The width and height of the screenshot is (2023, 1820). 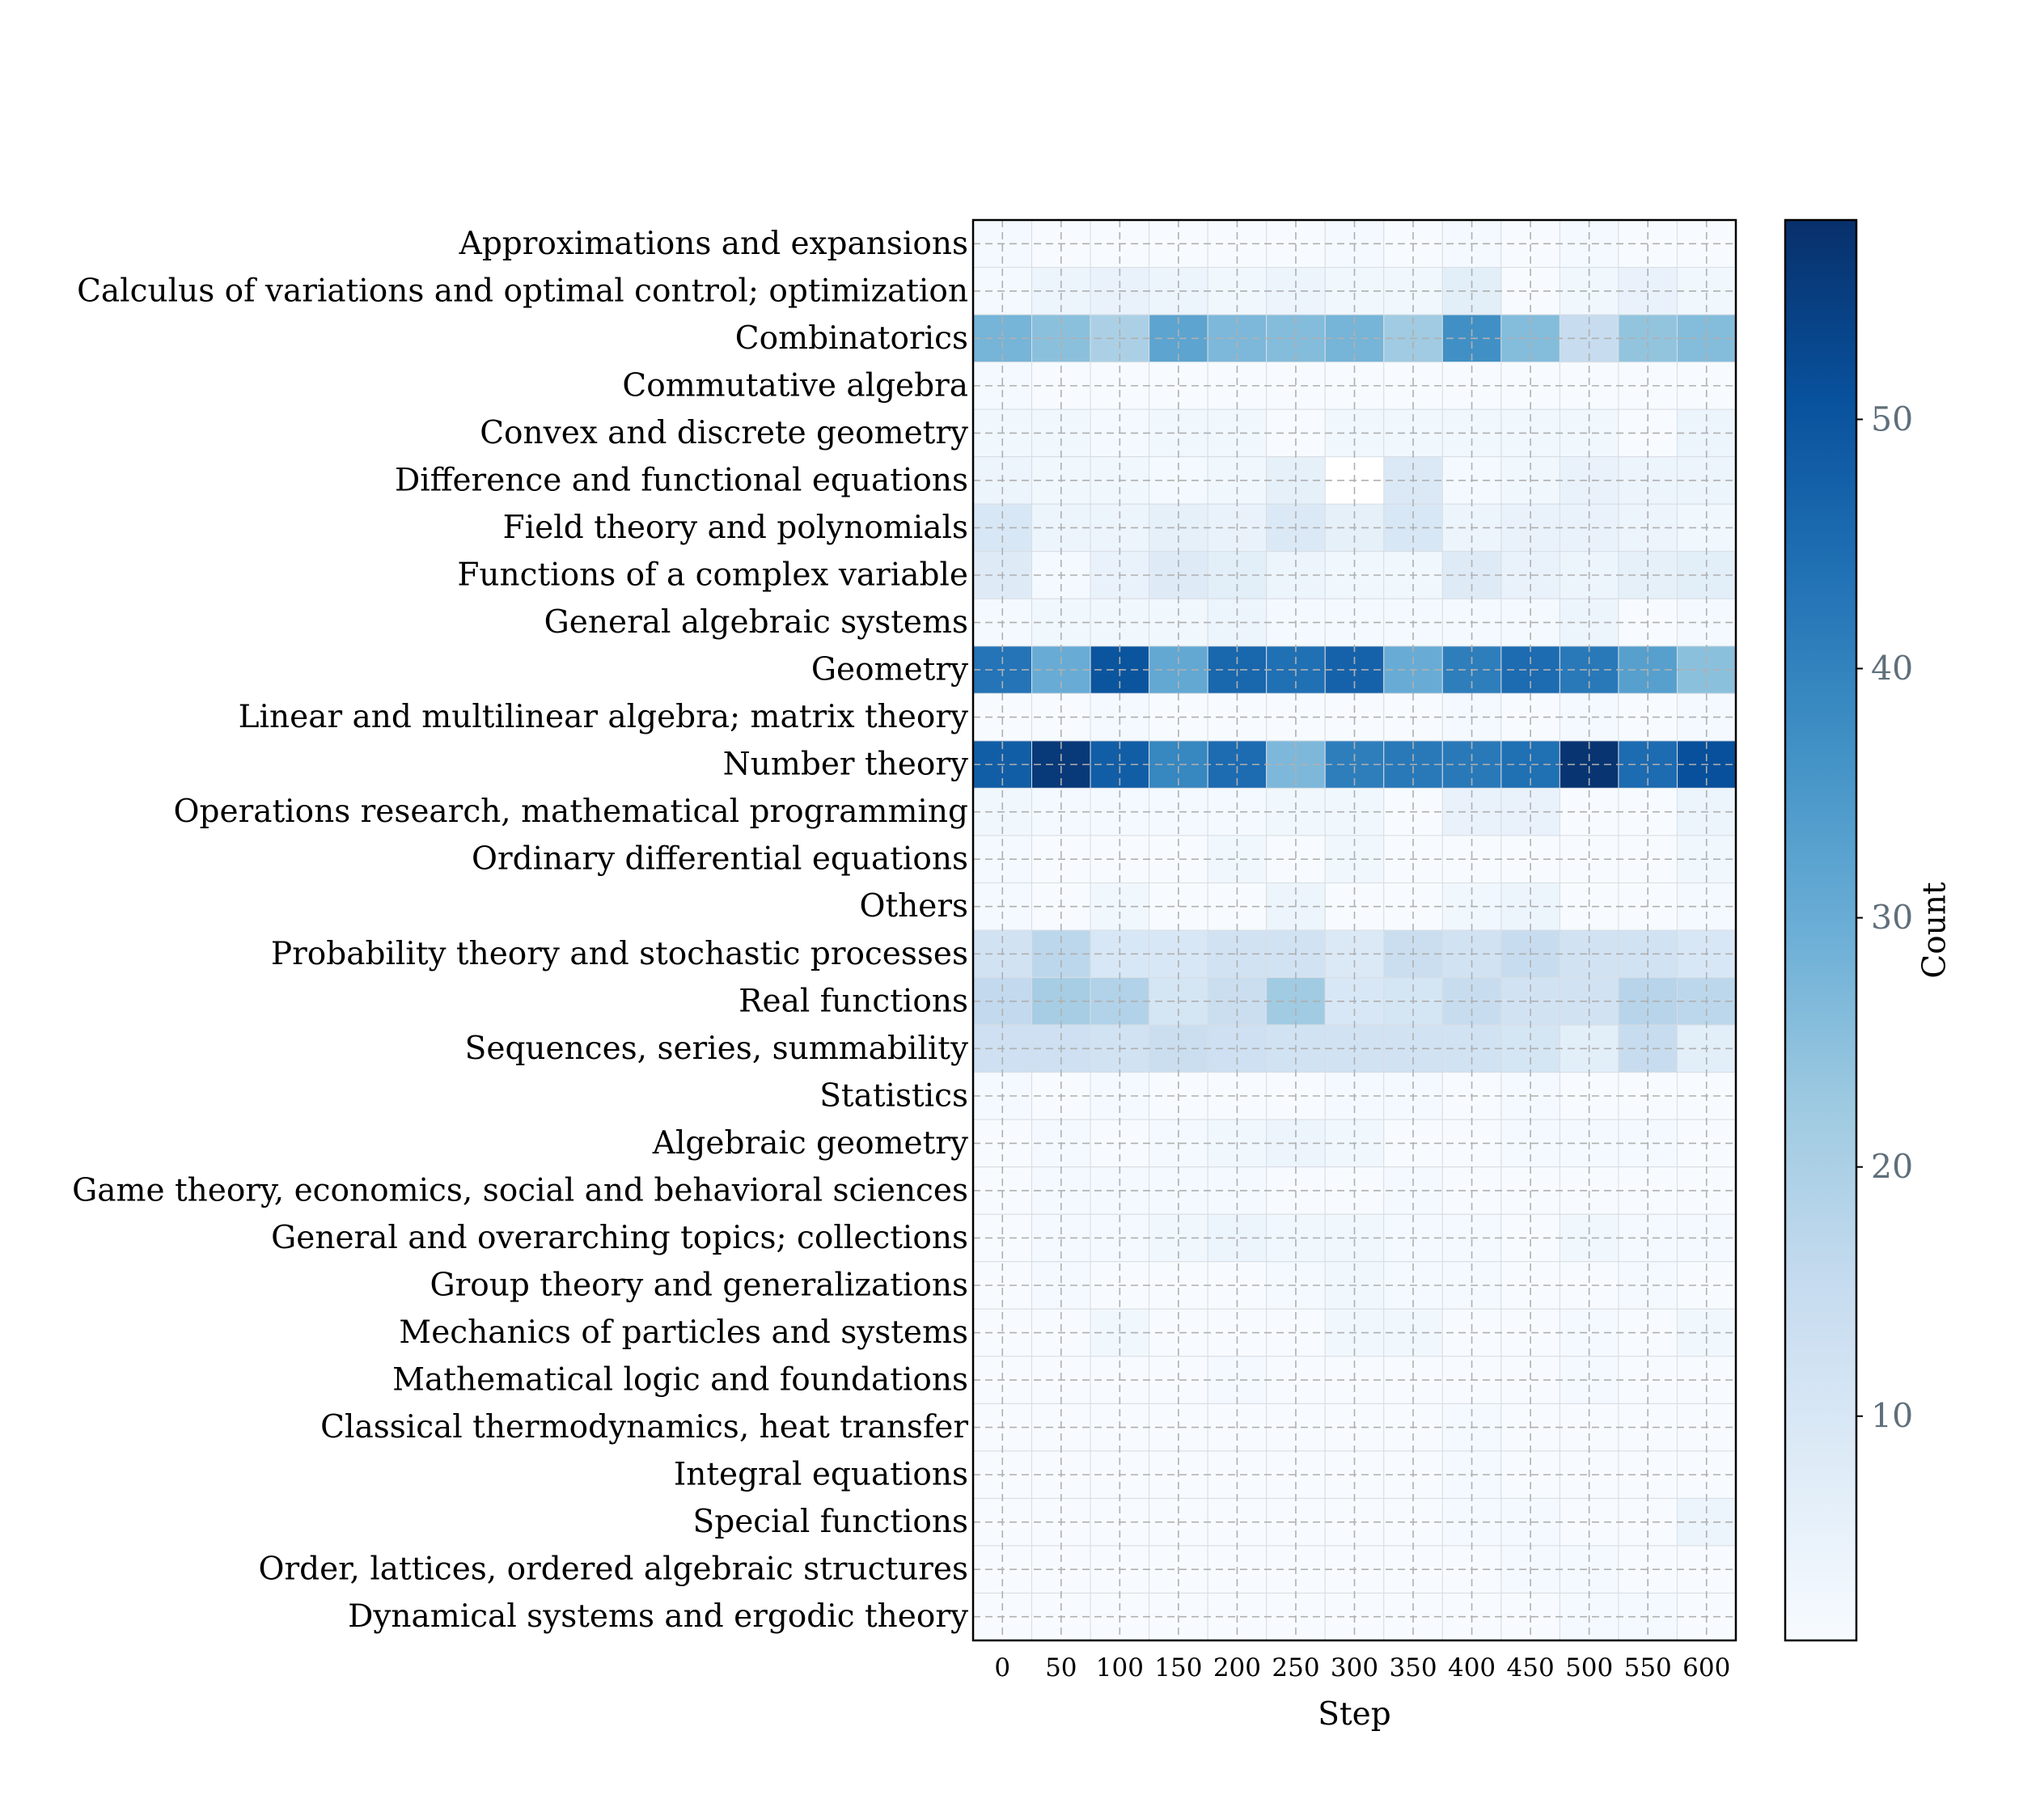 I want to click on x-tick-label: 500, so click(x=1589, y=1667).